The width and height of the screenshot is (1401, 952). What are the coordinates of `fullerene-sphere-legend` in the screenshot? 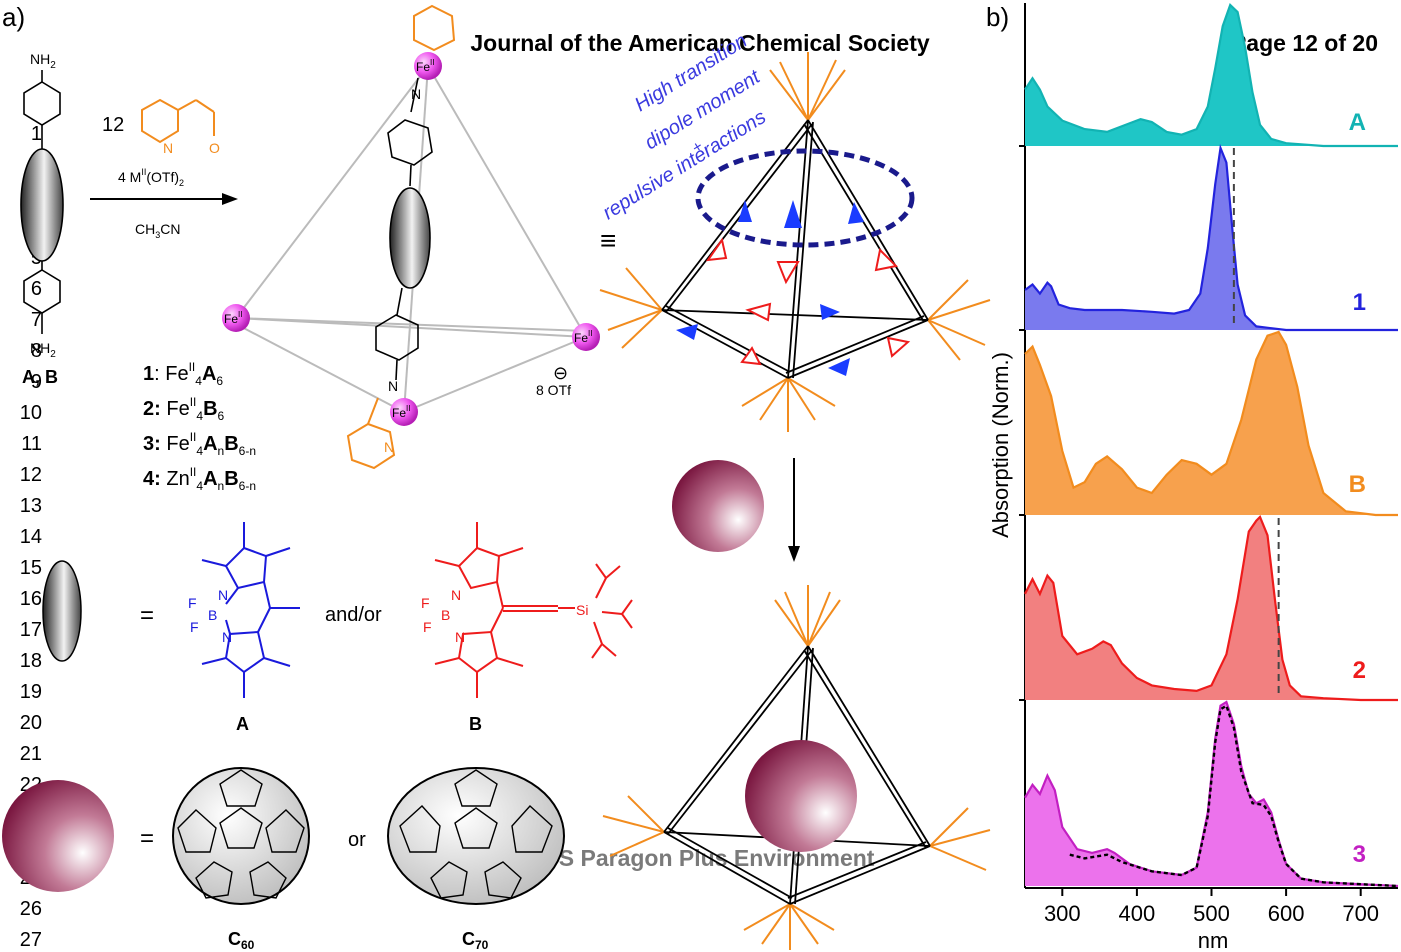 It's located at (58, 836).